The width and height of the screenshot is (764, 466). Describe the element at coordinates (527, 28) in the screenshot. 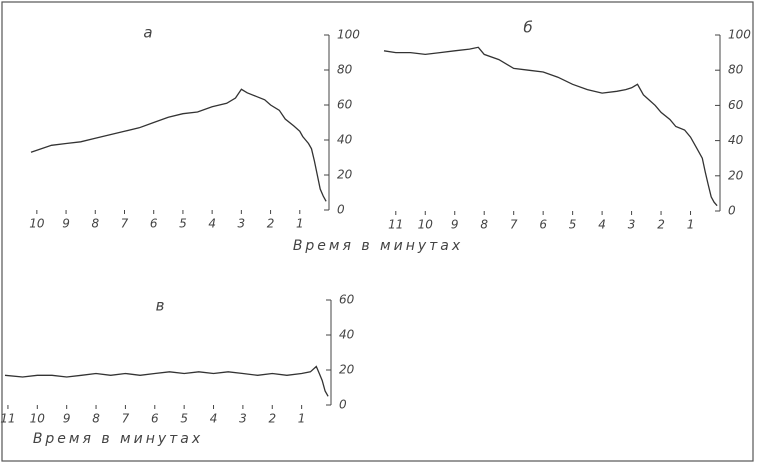

I see `panel-label: б` at that location.